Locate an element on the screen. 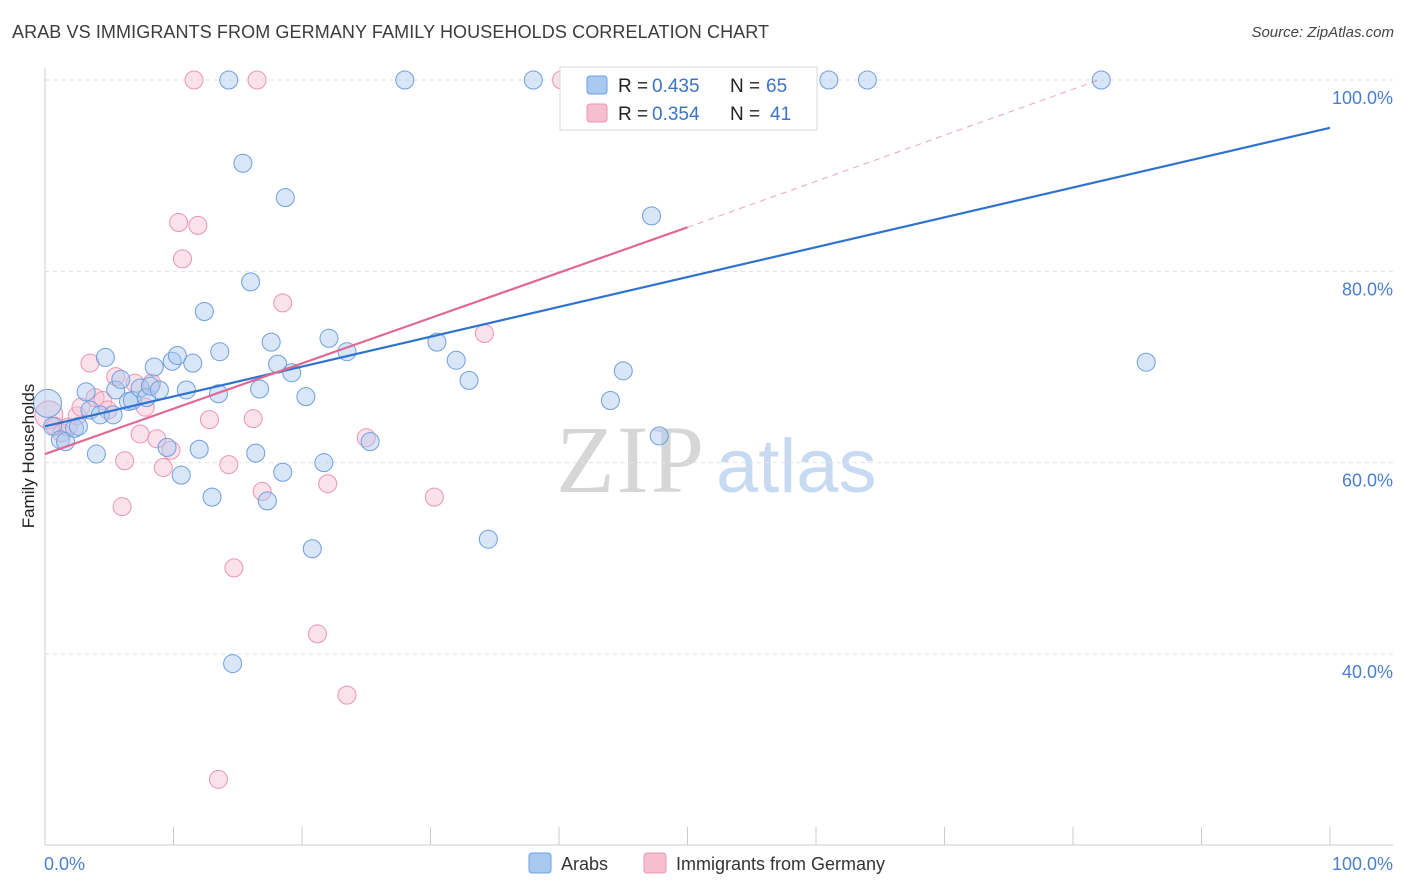  trendline-germany is located at coordinates (366, 341).